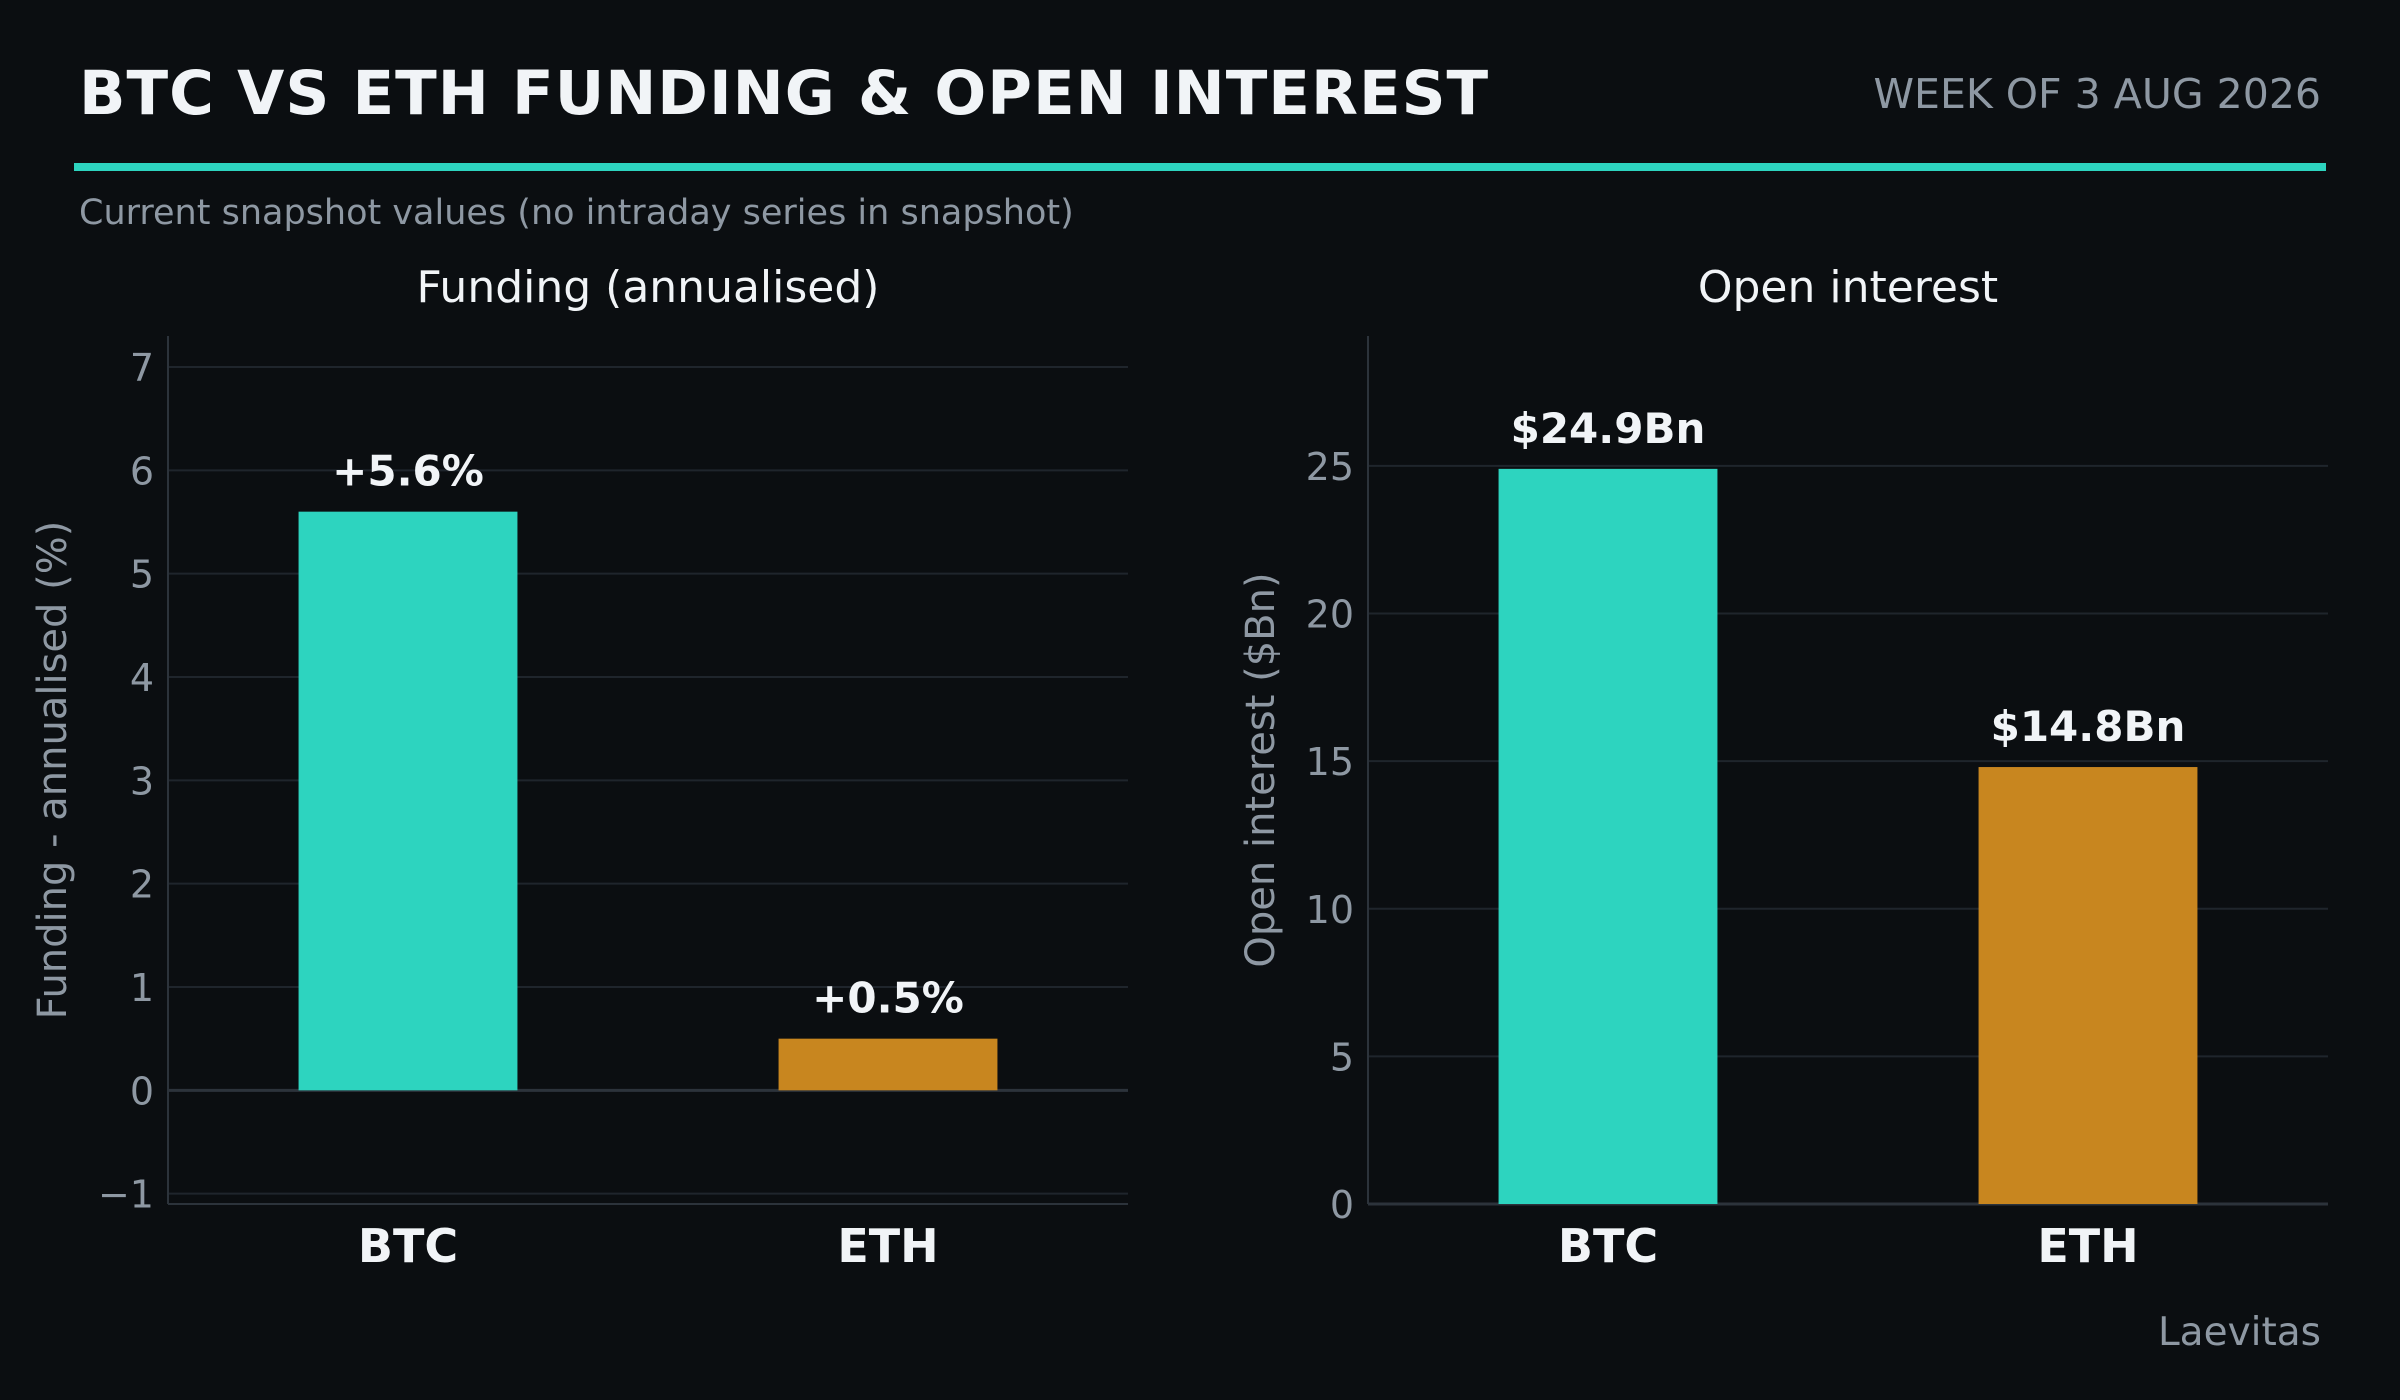 The image size is (2400, 1400). What do you see at coordinates (1200, 167) in the screenshot?
I see `header-divider` at bounding box center [1200, 167].